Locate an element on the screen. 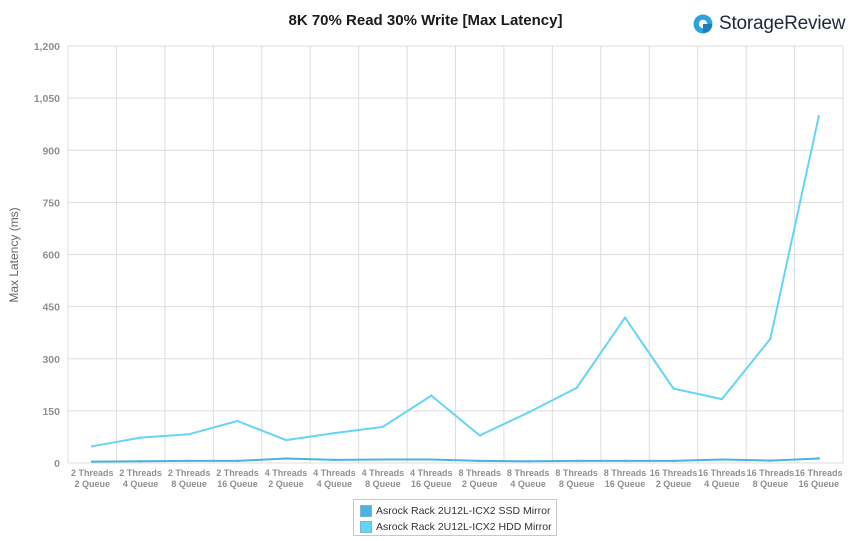 The width and height of the screenshot is (851, 541). x-tick-label: 8 Threads 8 Queue is located at coordinates (576, 478).